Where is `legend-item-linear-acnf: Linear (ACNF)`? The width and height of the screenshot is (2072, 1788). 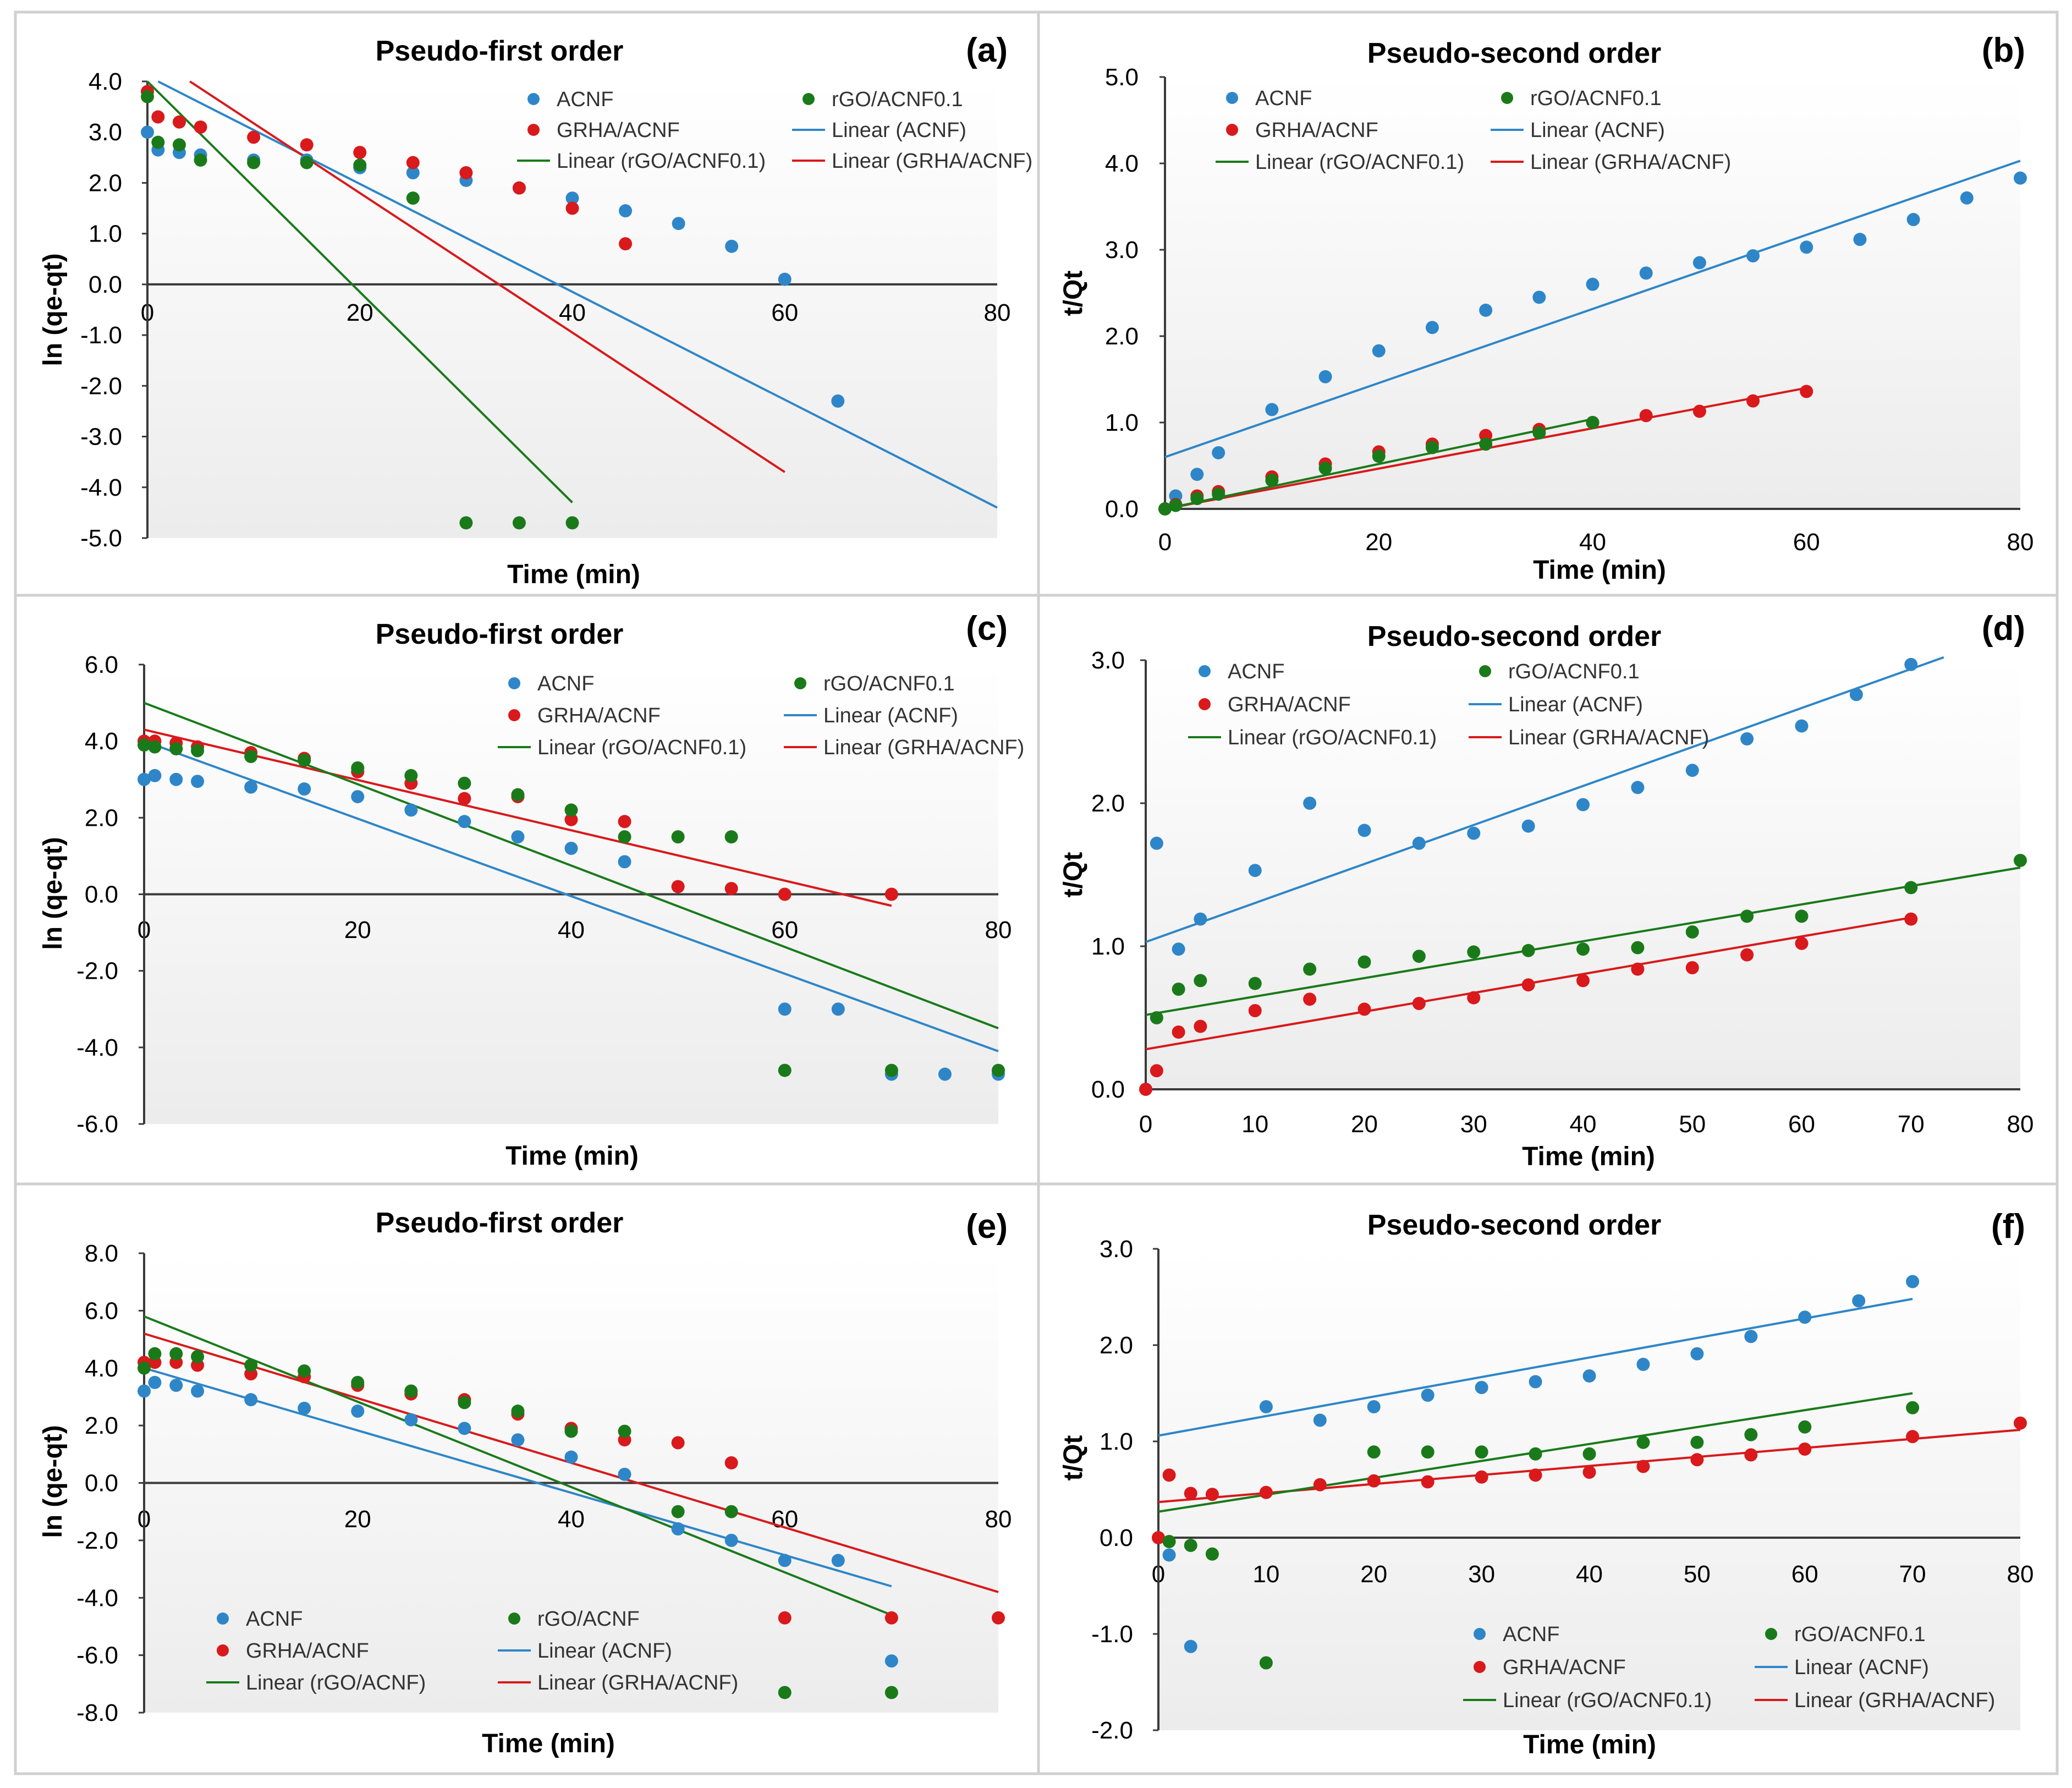
legend-item-linear-acnf: Linear (ACNF) is located at coordinates (1842, 1667).